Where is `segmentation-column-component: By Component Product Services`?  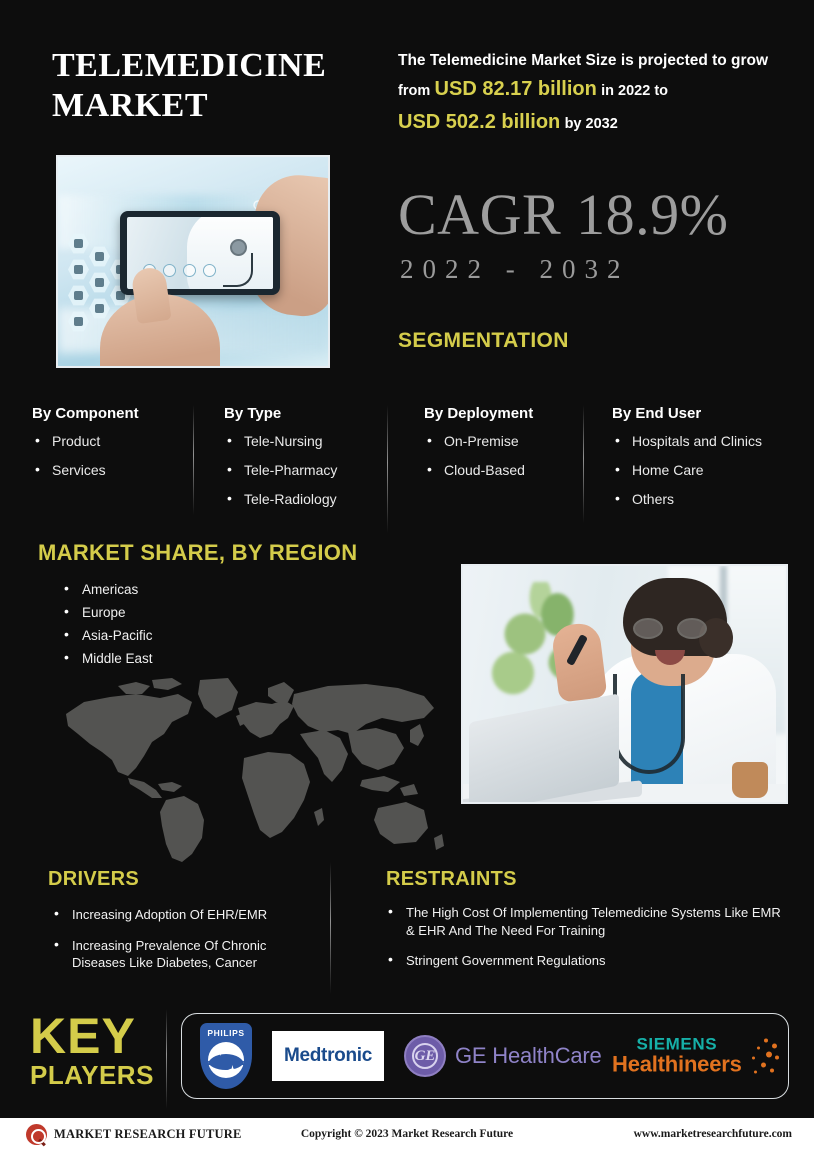 segmentation-column-component: By Component Product Services is located at coordinates (85, 448).